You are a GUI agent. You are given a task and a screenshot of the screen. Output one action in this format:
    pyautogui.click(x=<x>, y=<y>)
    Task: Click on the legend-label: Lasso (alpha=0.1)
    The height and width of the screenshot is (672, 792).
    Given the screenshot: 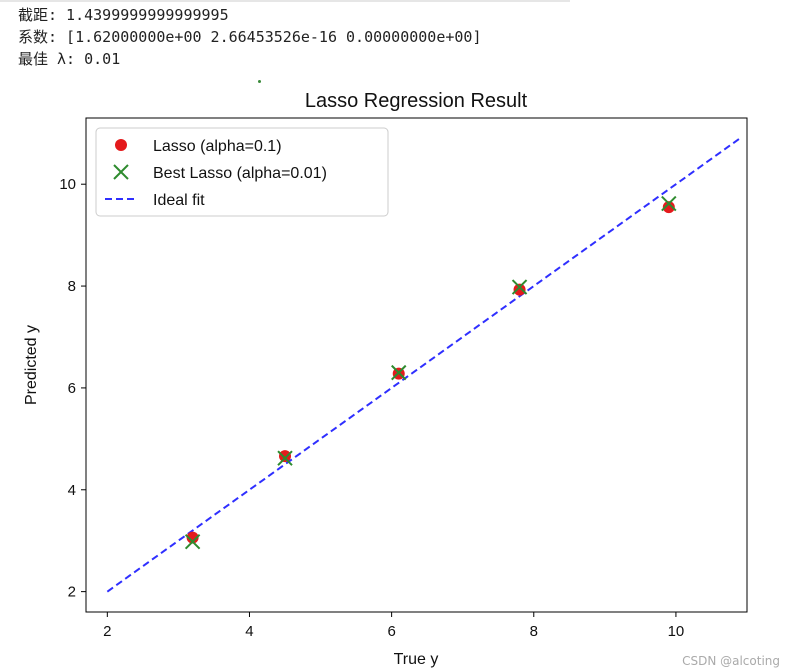 What is the action you would take?
    pyautogui.click(x=217, y=146)
    